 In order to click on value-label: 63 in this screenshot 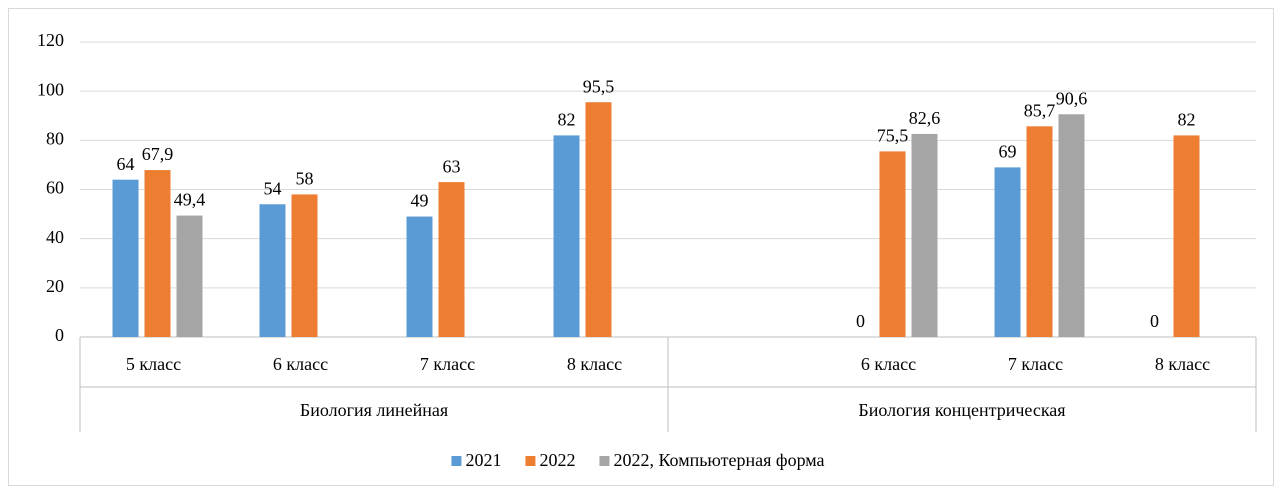, I will do `click(452, 166)`.